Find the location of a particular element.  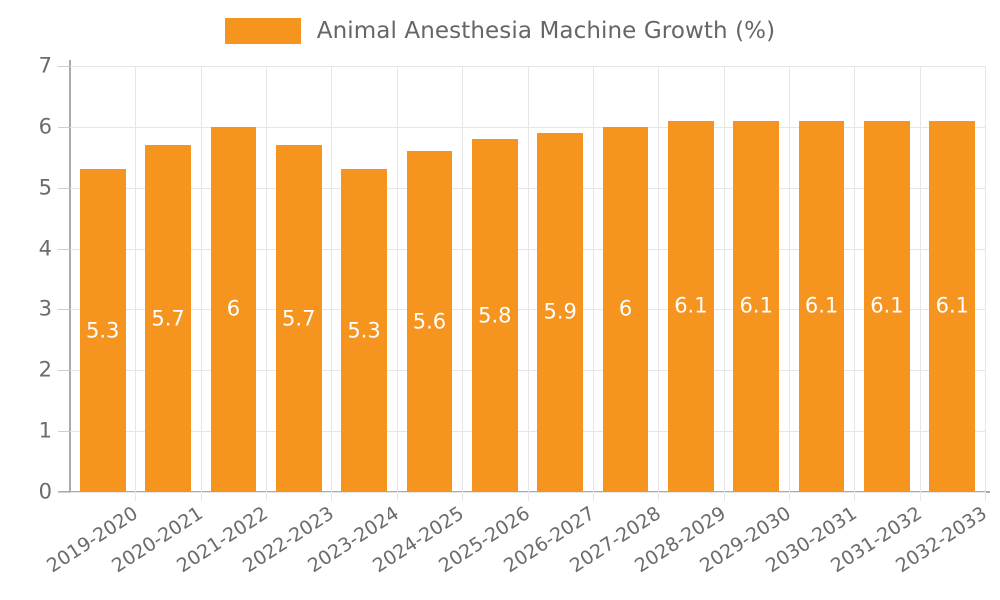

y-axis-tick-label: 7 is located at coordinates (45, 65).